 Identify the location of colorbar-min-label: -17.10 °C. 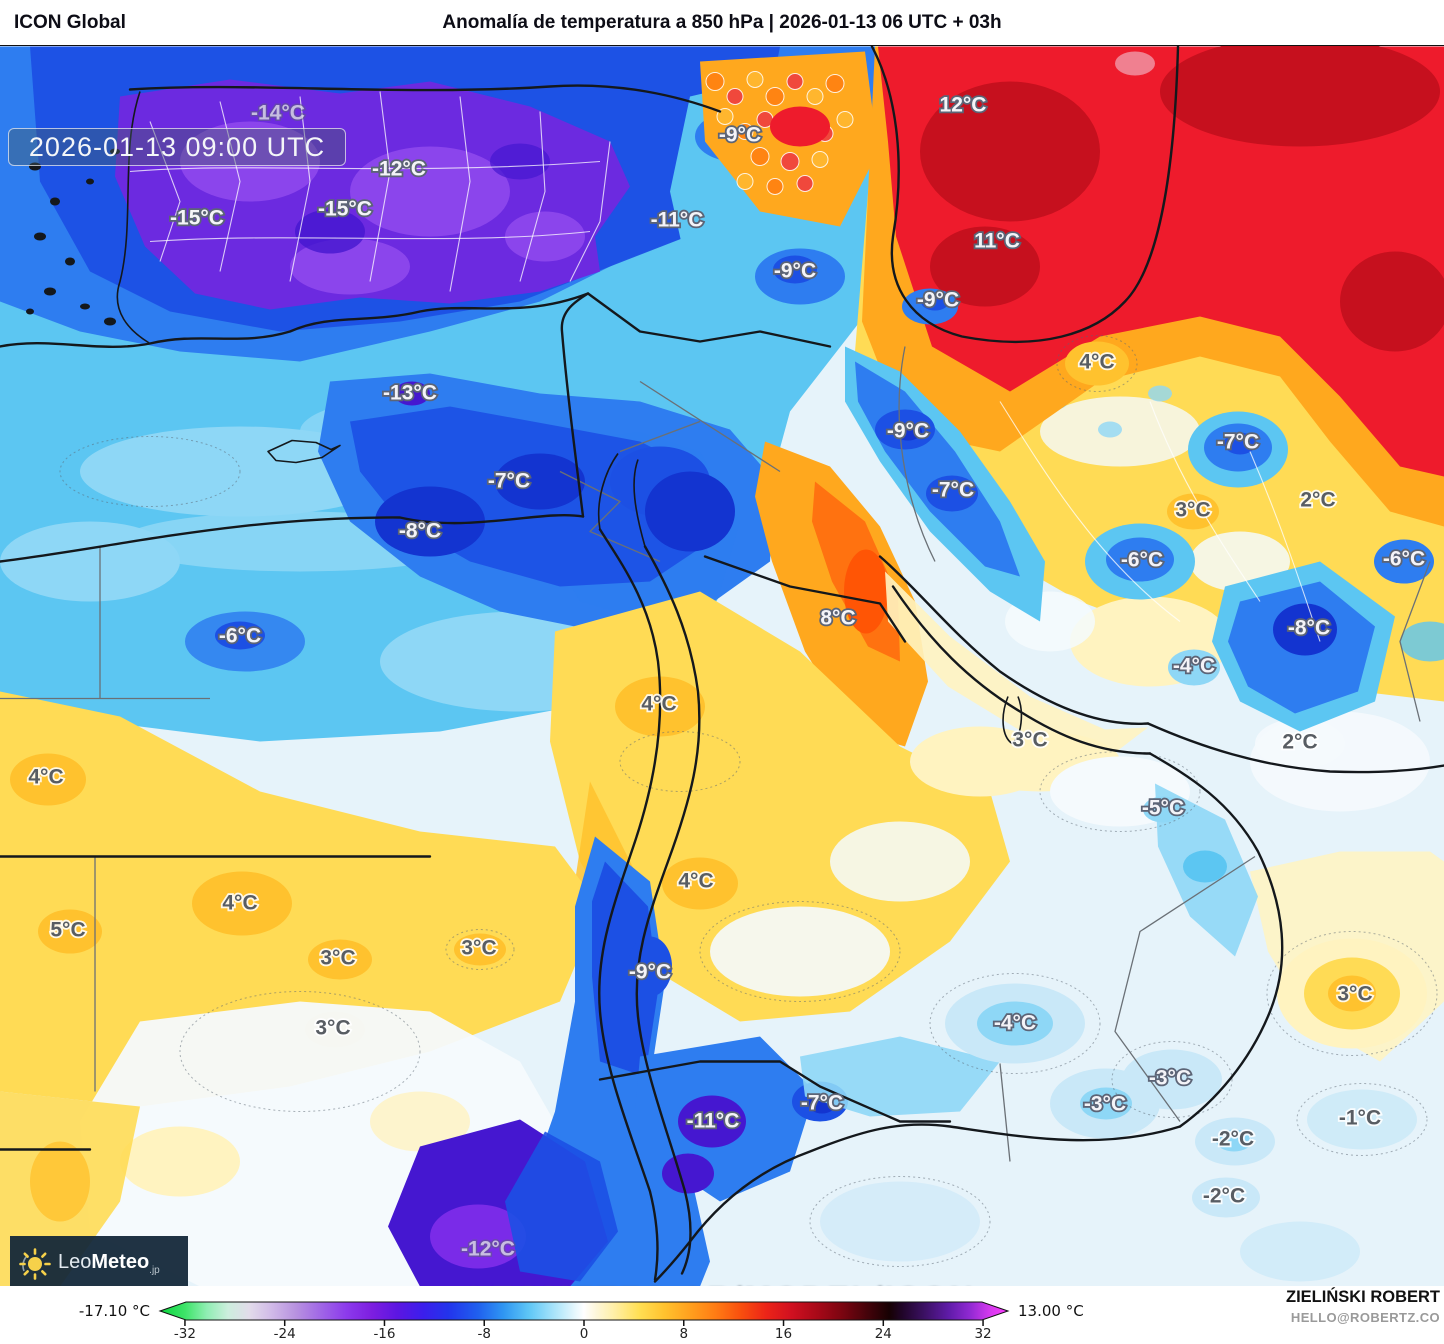
(114, 1311).